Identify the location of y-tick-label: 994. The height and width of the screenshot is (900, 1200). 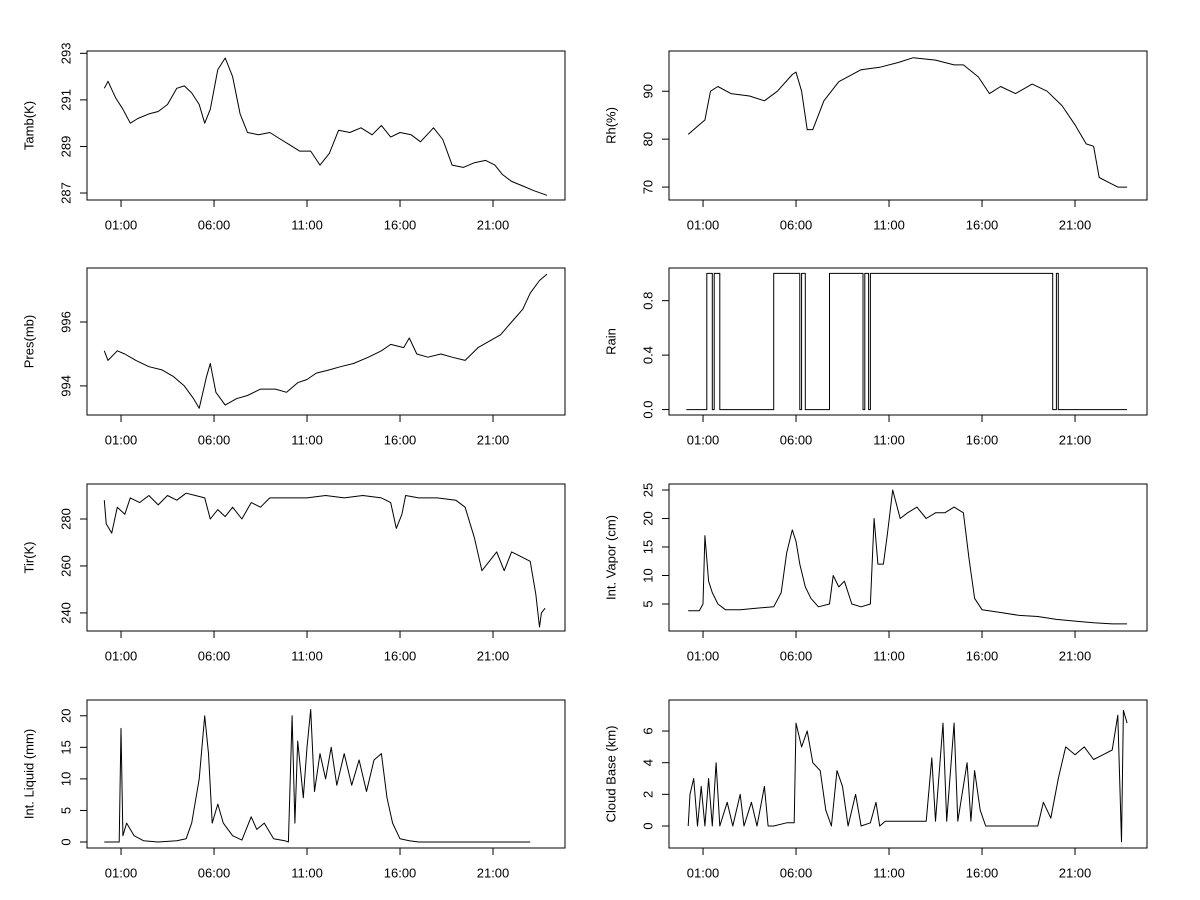
(65, 386).